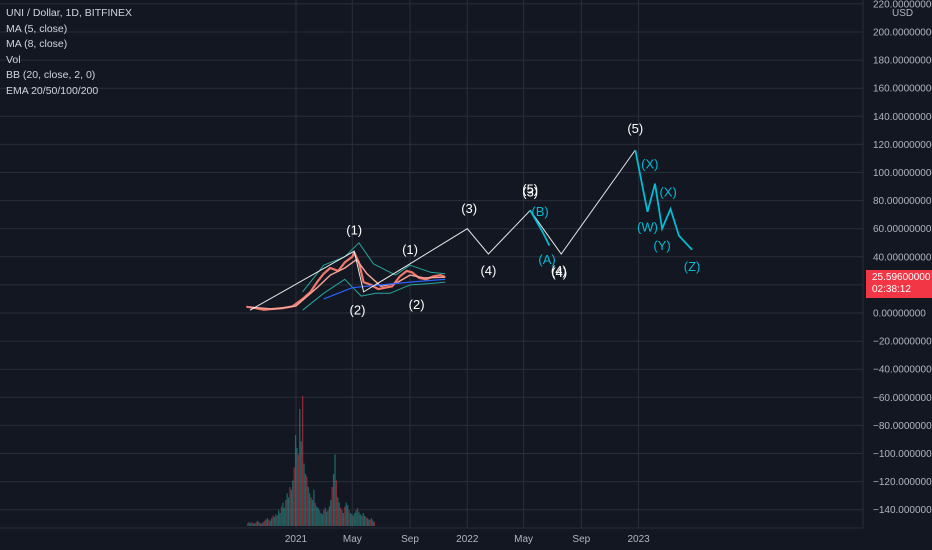 The image size is (932, 550). I want to click on y-tick-label: 140.00000000, so click(902, 117).